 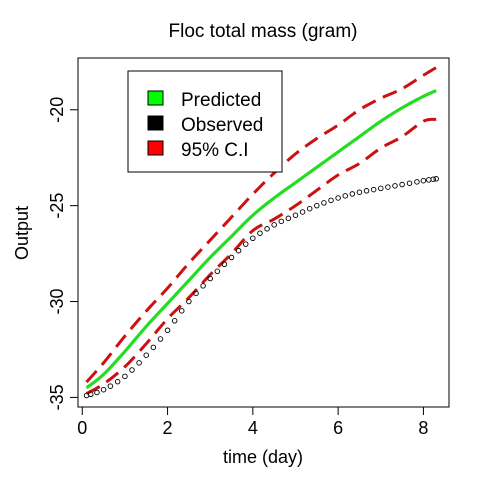 I want to click on x-tick-label: 4, so click(x=253, y=428).